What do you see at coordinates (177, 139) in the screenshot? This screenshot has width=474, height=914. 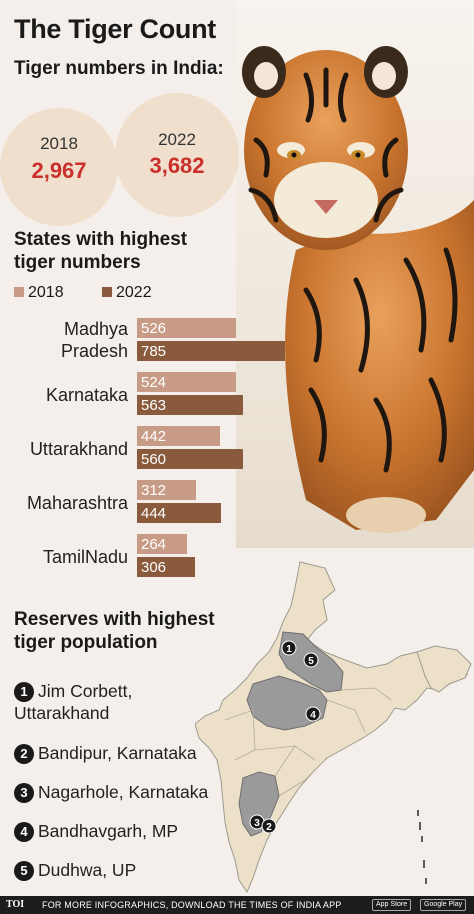 I see `total-year: 2022` at bounding box center [177, 139].